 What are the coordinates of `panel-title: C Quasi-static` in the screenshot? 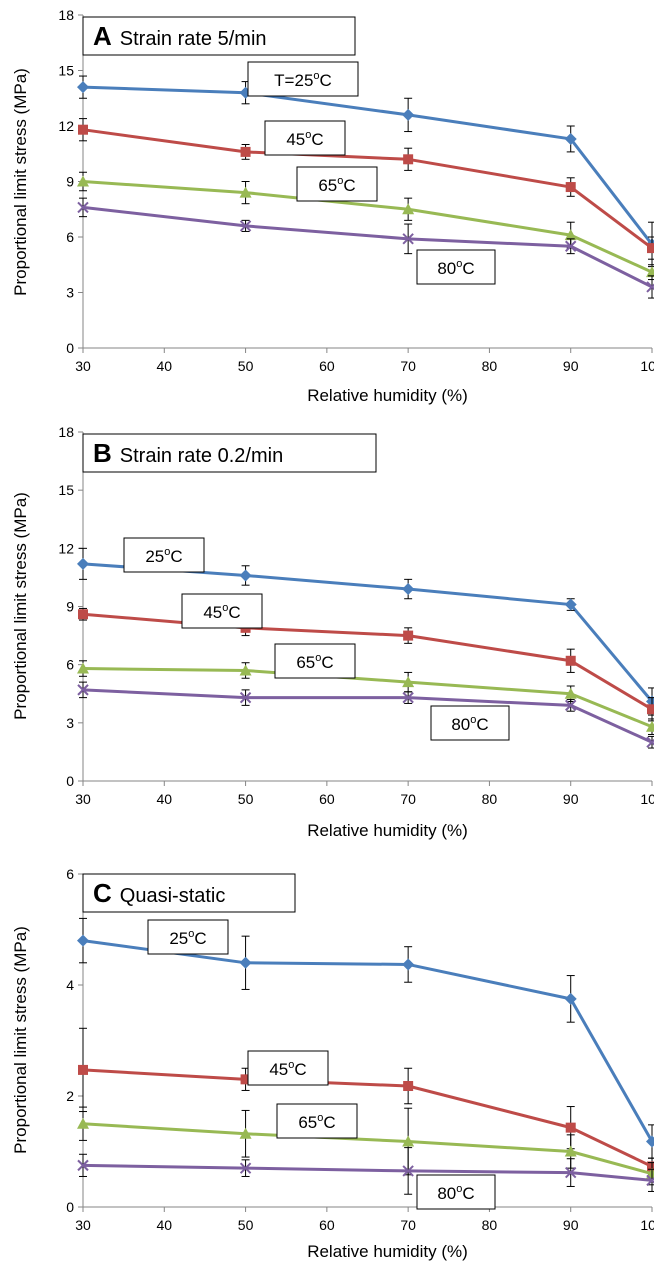 It's located at (189, 893).